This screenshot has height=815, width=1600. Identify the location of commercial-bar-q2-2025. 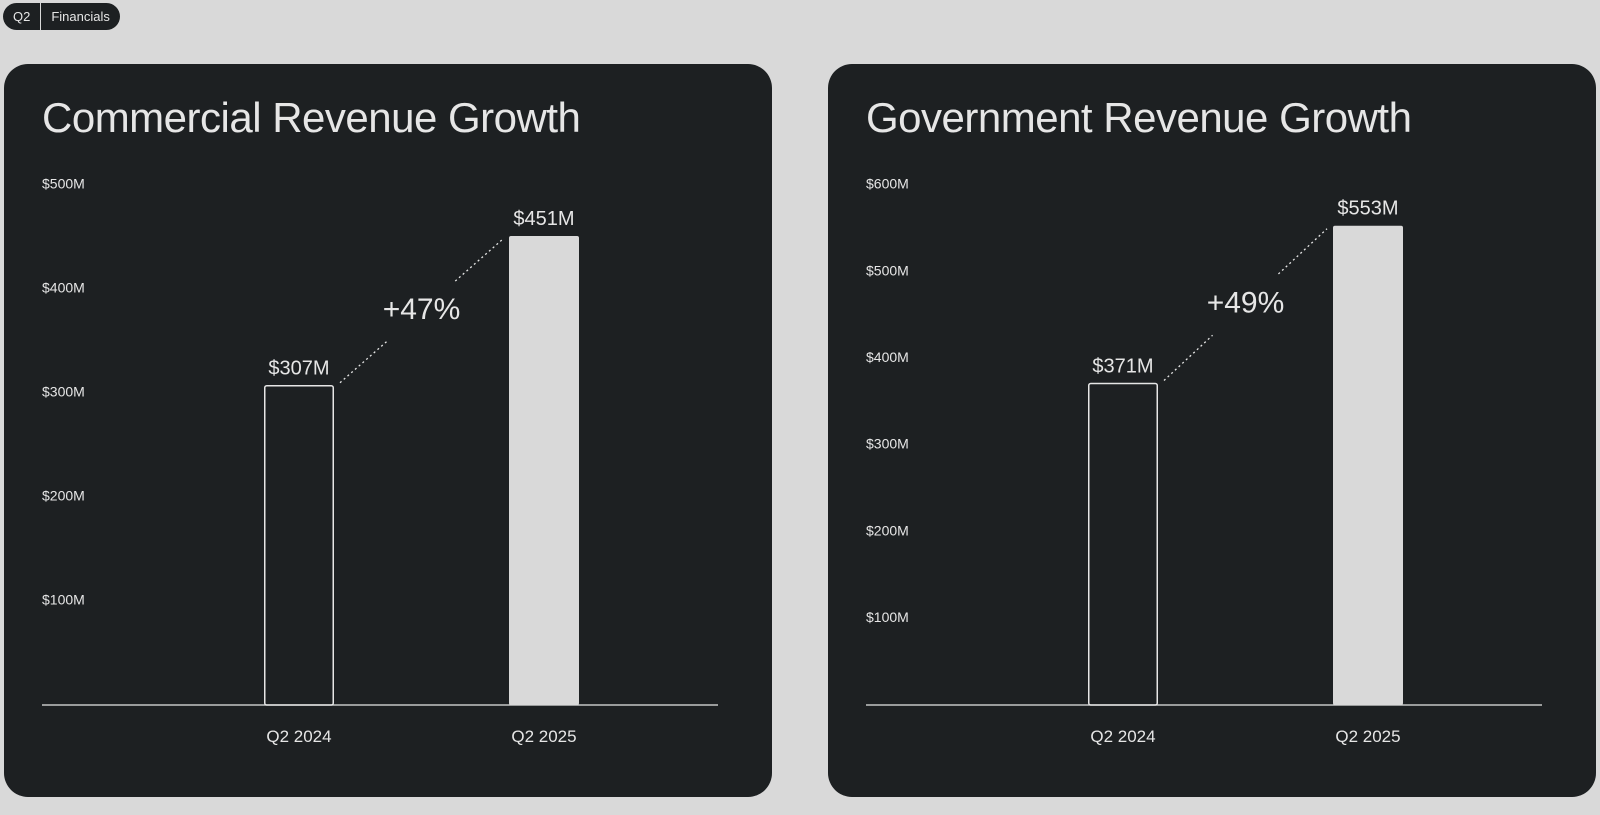
(544, 470).